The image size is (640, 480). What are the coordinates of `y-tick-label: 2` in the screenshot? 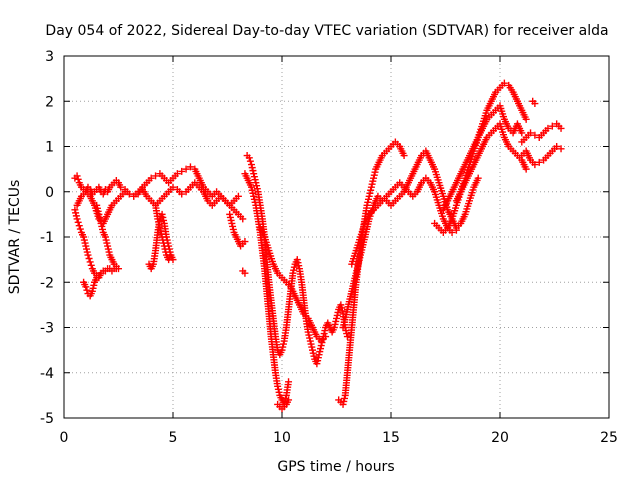 It's located at (49, 102).